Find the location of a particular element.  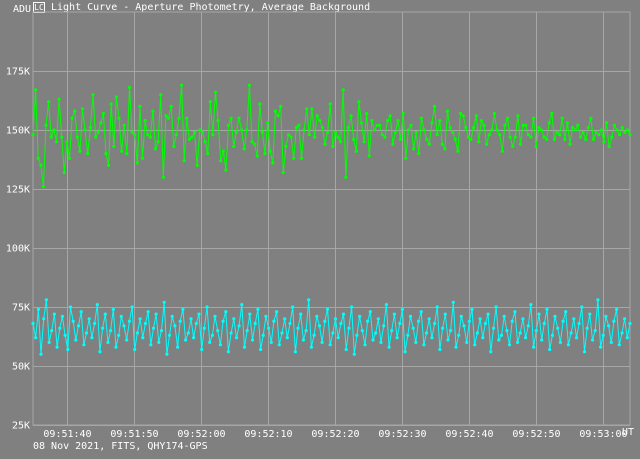

y-axis-label: ADU is located at coordinates (22, 9).